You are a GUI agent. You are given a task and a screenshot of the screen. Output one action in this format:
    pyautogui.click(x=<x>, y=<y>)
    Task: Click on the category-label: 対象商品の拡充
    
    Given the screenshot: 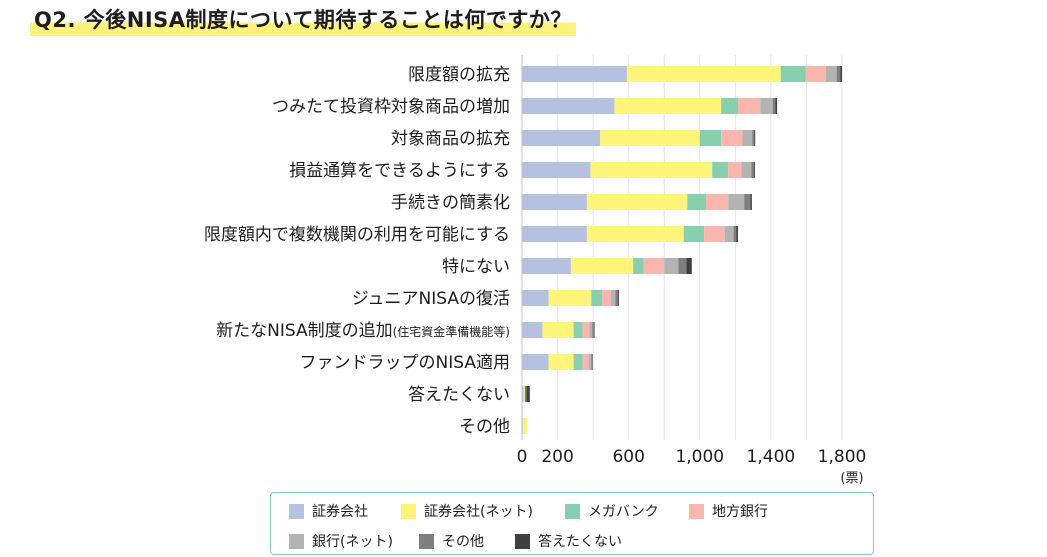 What is the action you would take?
    pyautogui.click(x=450, y=139)
    